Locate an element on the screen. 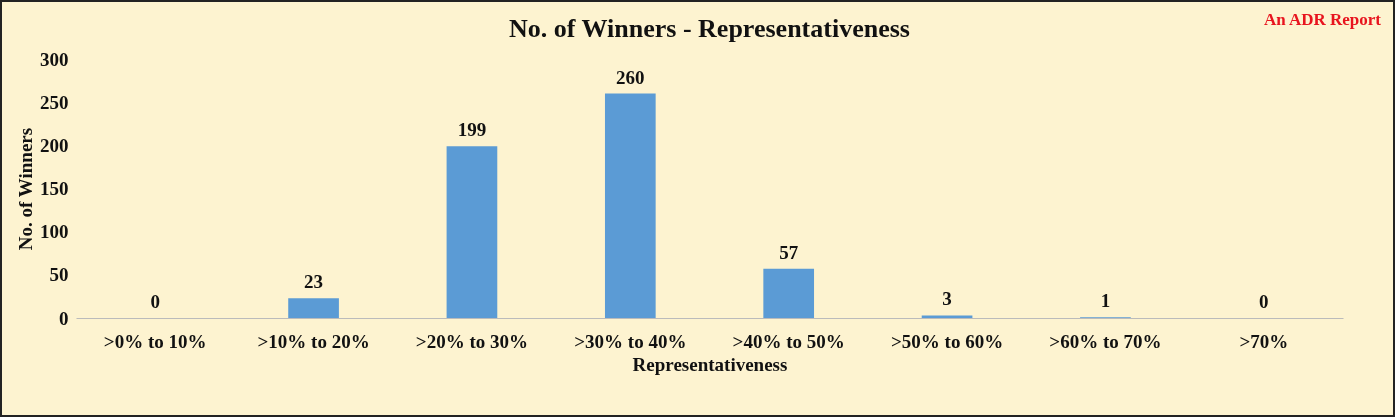  y-tick-label: 200 is located at coordinates (54, 145).